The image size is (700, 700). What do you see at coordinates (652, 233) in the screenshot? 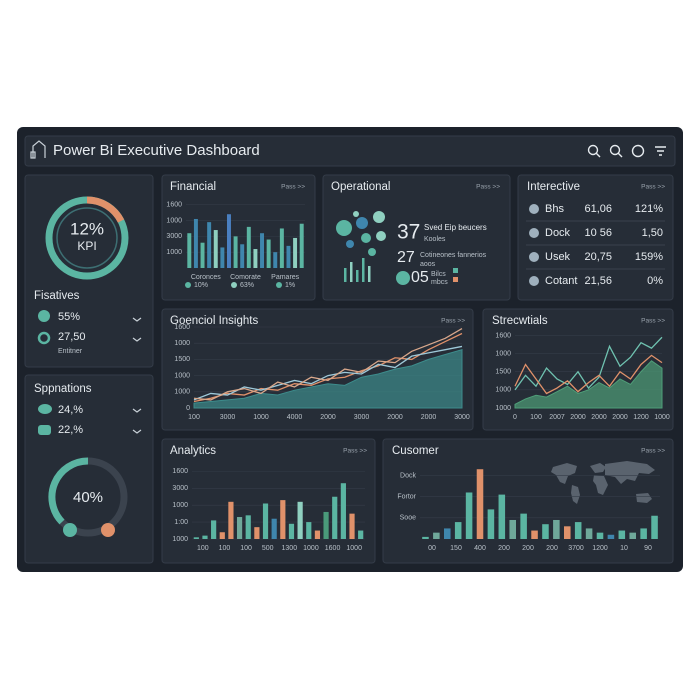
I see `row-change: 1,50` at bounding box center [652, 233].